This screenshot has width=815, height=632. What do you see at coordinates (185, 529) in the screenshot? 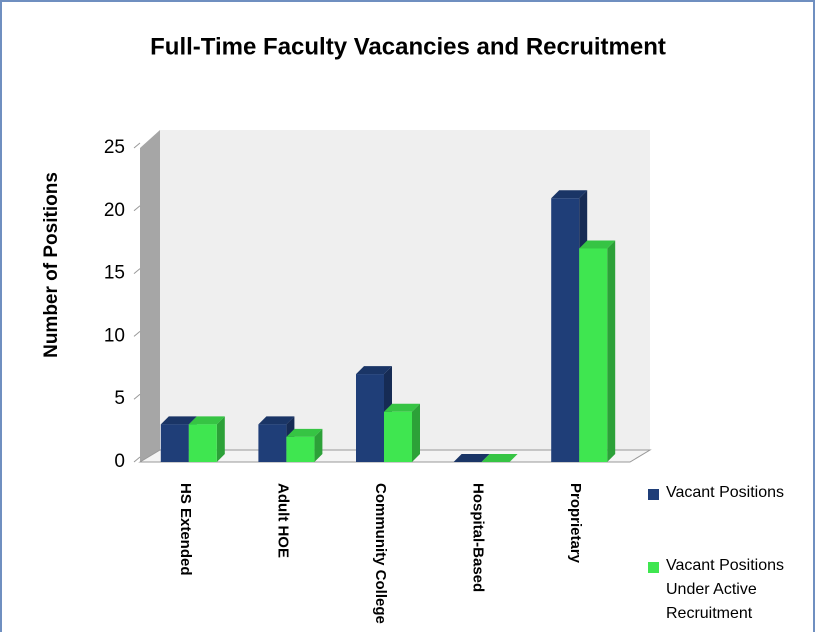
I see `x-tick-label: HS Extended` at bounding box center [185, 529].